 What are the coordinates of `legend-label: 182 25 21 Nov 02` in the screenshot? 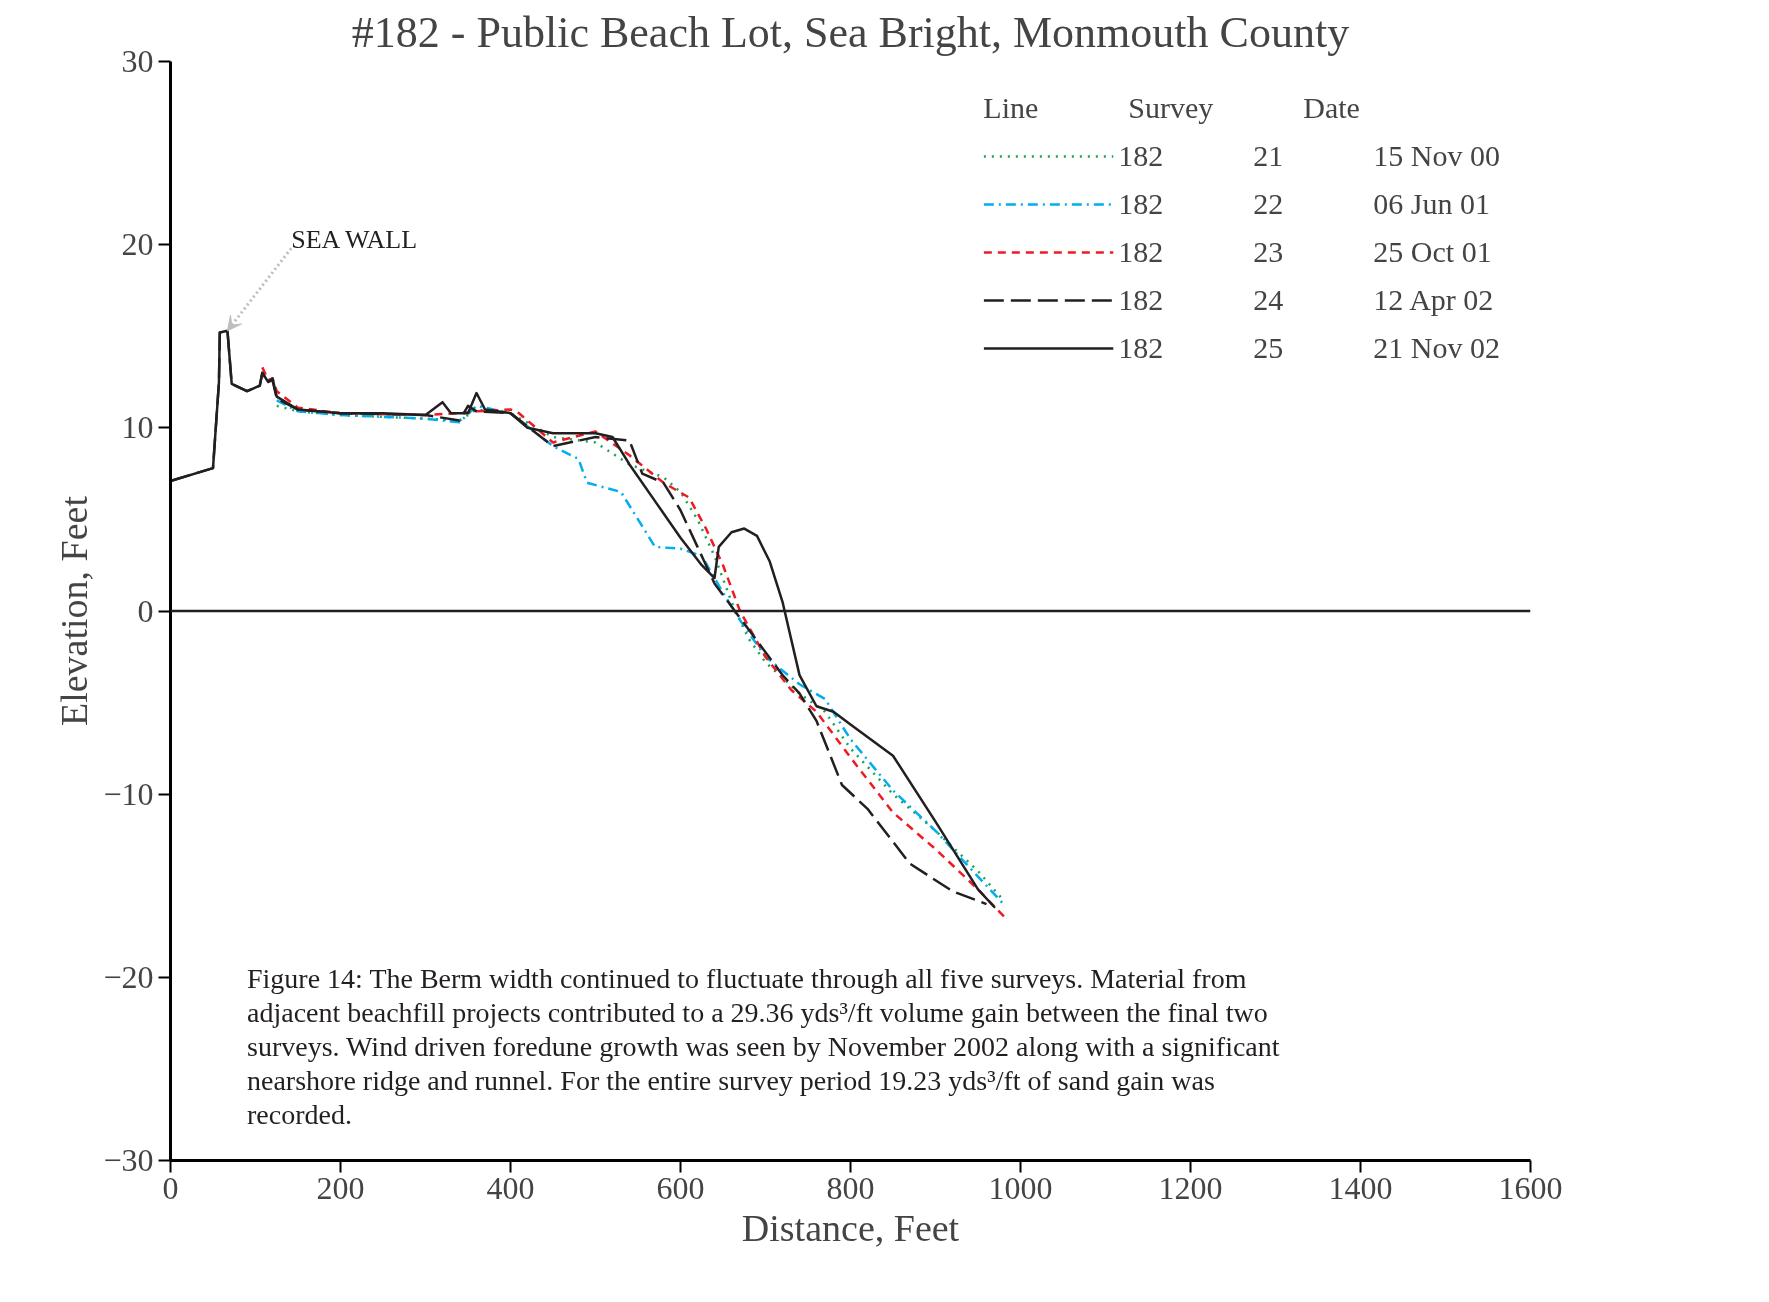 It's located at (1309, 348).